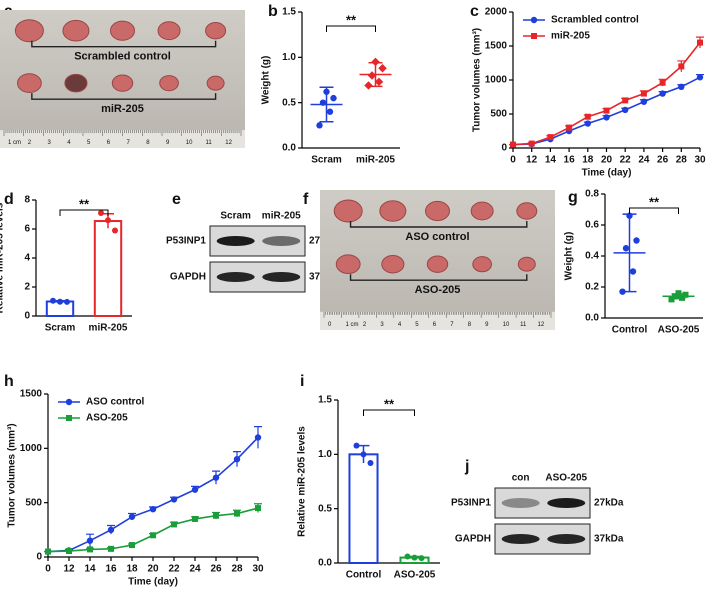 The image size is (709, 595). I want to click on size-label: 27kDa, so click(609, 503).